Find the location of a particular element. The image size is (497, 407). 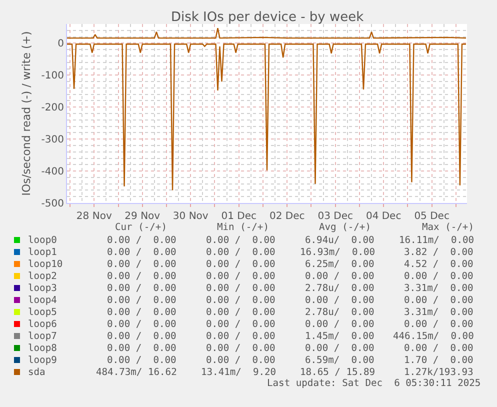

legend-label: loop9 is located at coordinates (43, 360).